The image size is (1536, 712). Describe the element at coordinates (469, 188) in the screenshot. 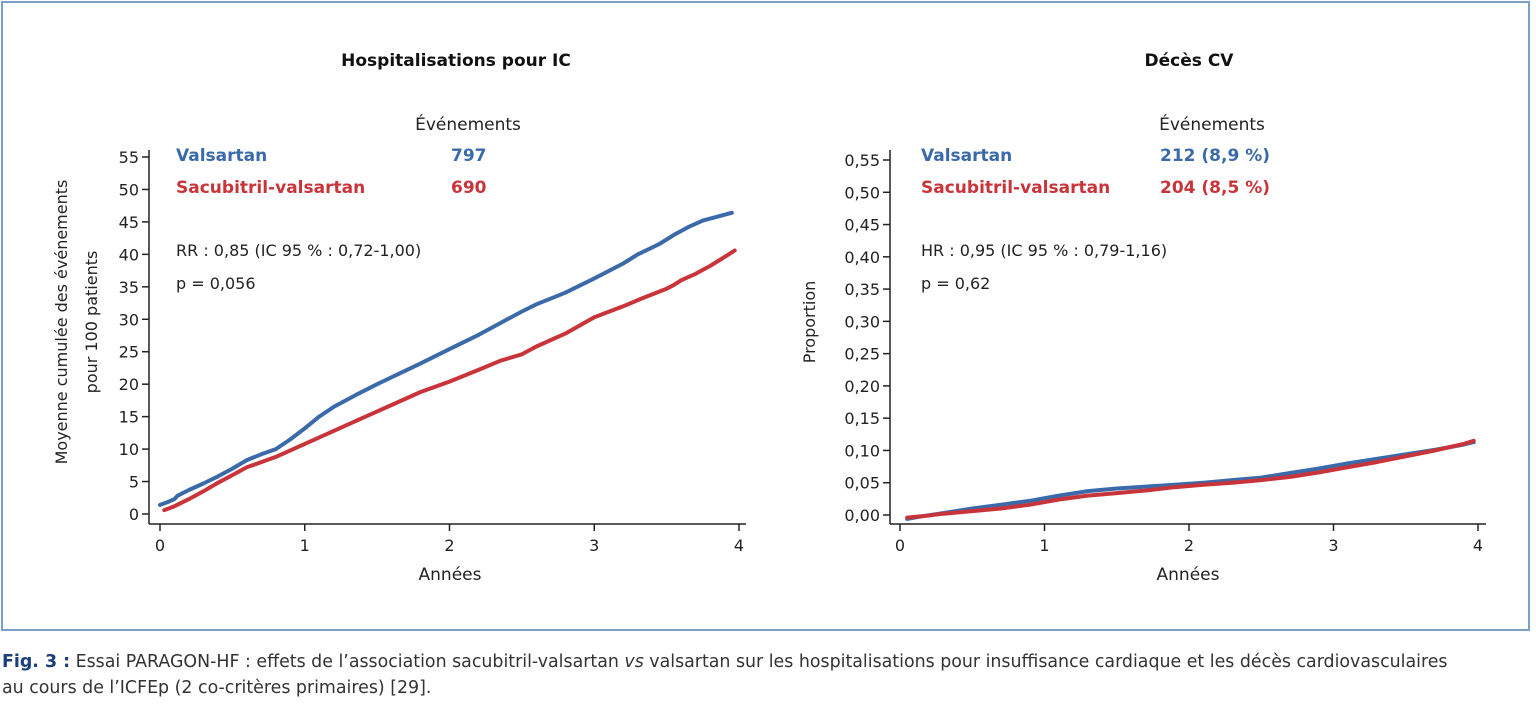

I see `legend-sacubitril-events: 690` at that location.